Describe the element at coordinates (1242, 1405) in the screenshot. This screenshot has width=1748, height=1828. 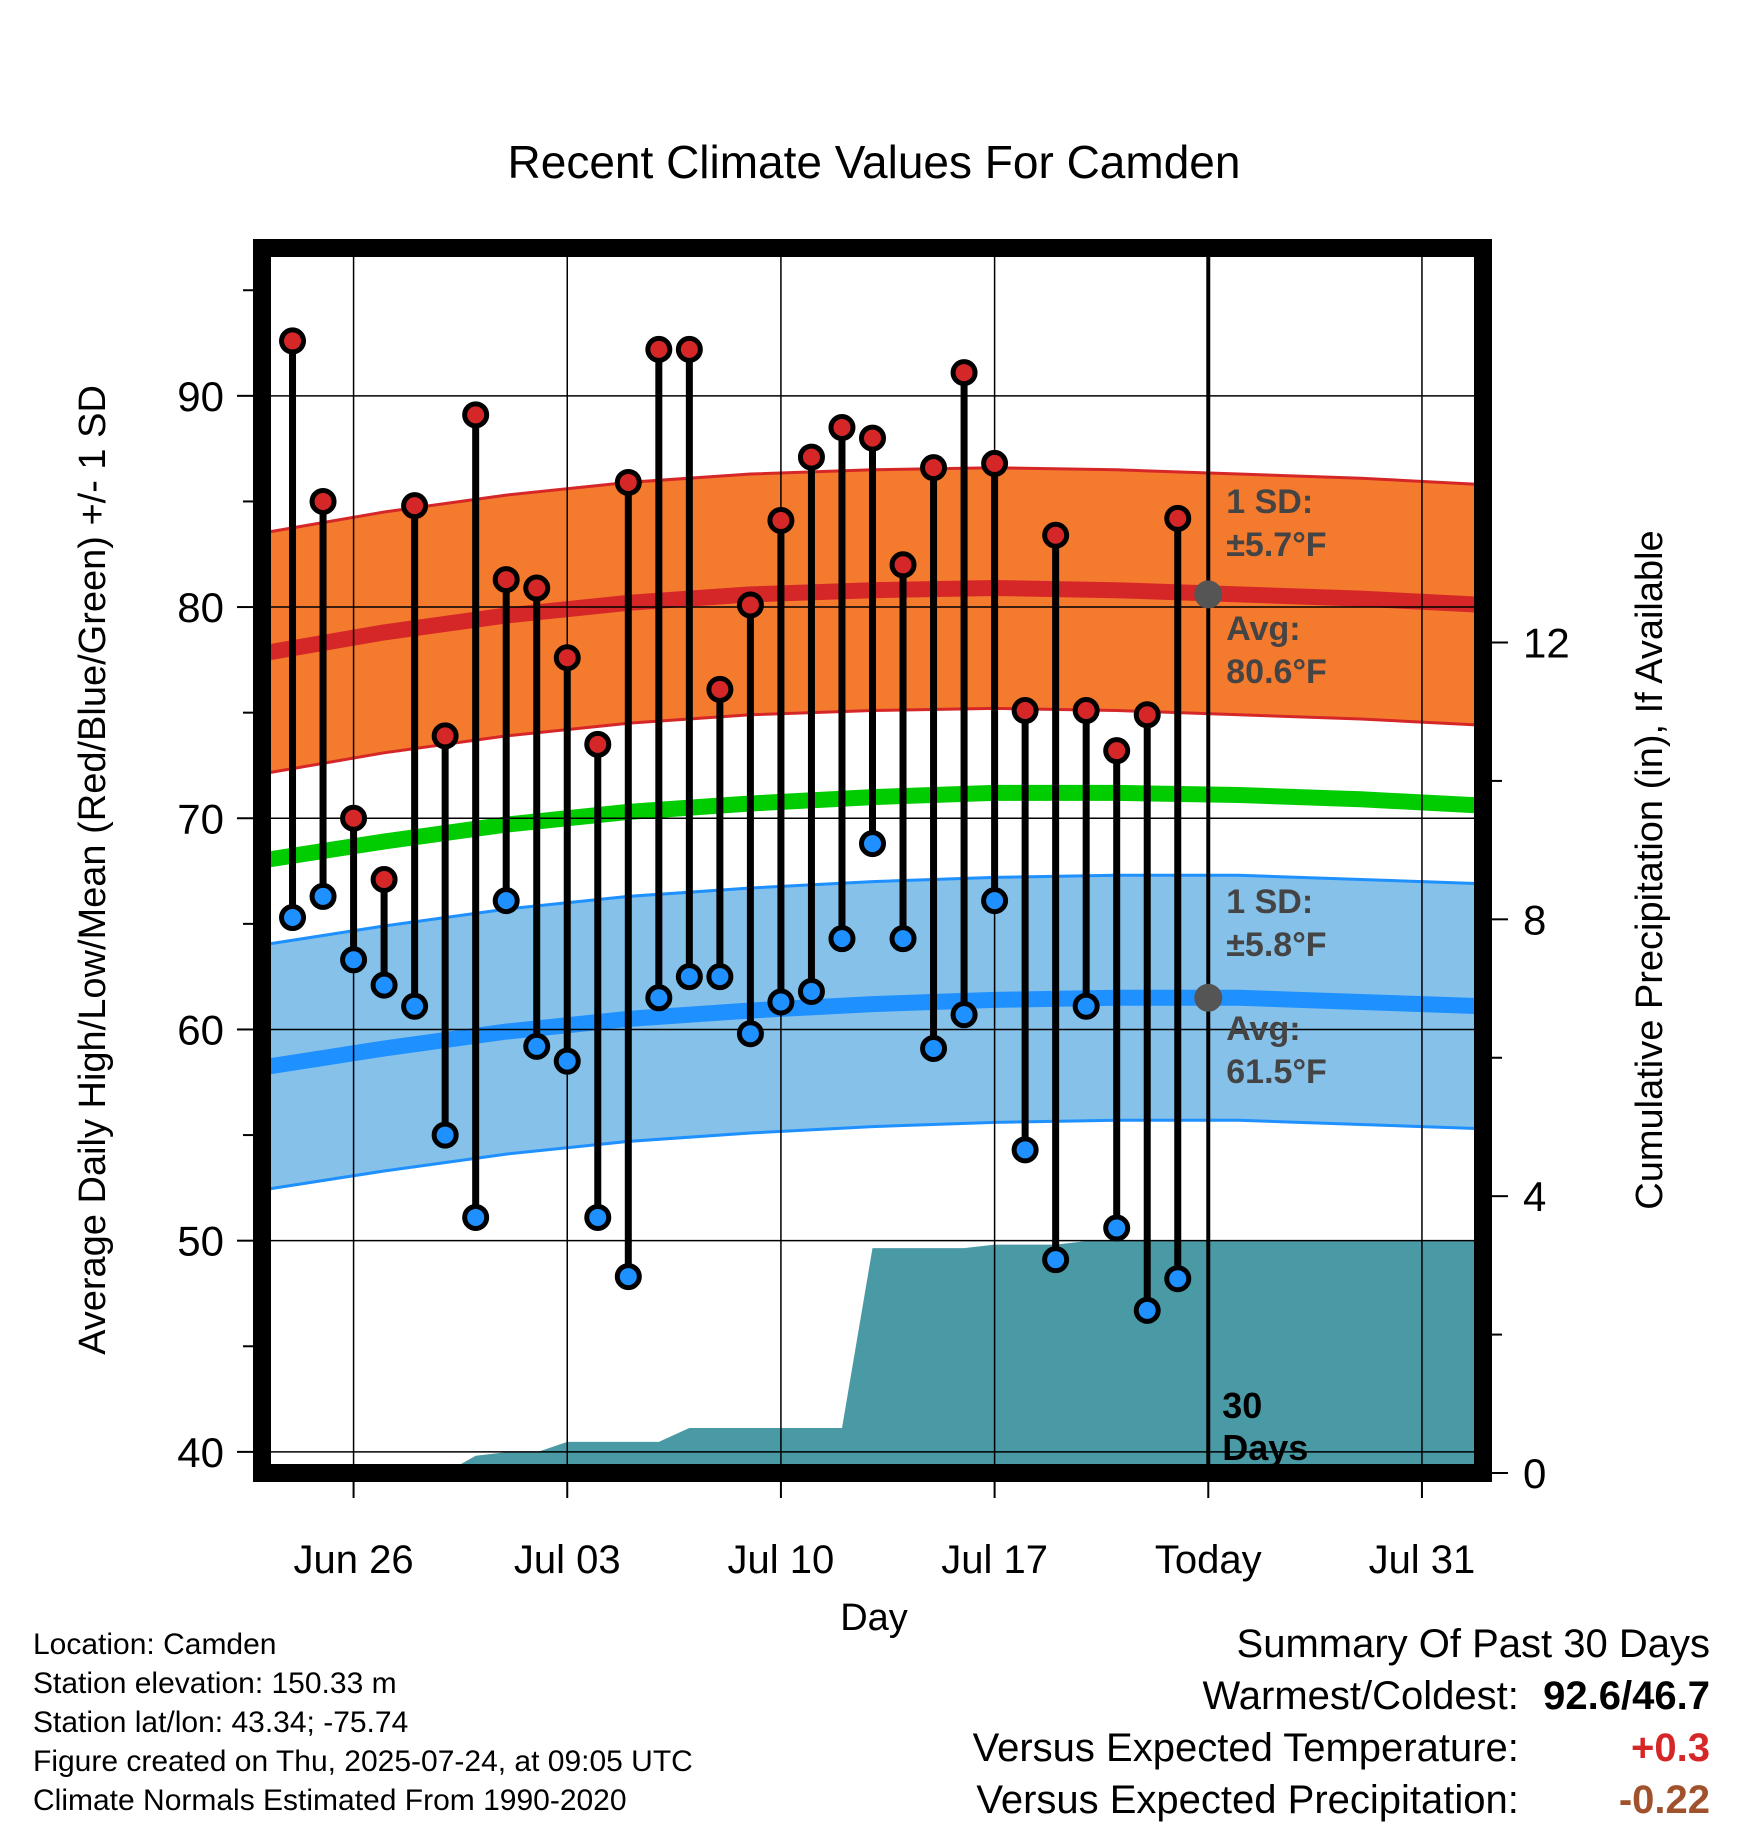
I see `period-label-number: 30` at that location.